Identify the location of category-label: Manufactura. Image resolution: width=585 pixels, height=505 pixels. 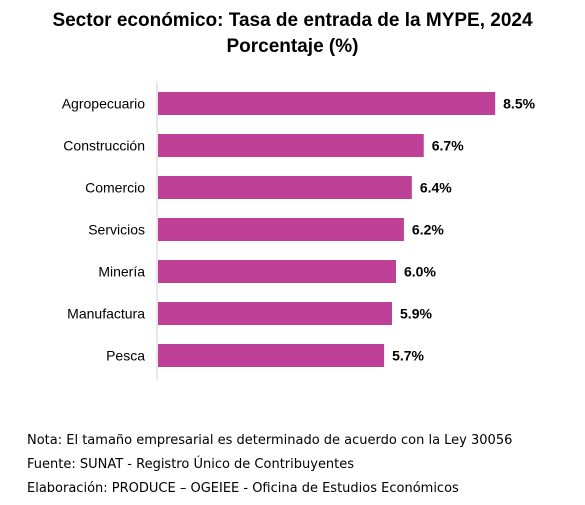
(106, 314).